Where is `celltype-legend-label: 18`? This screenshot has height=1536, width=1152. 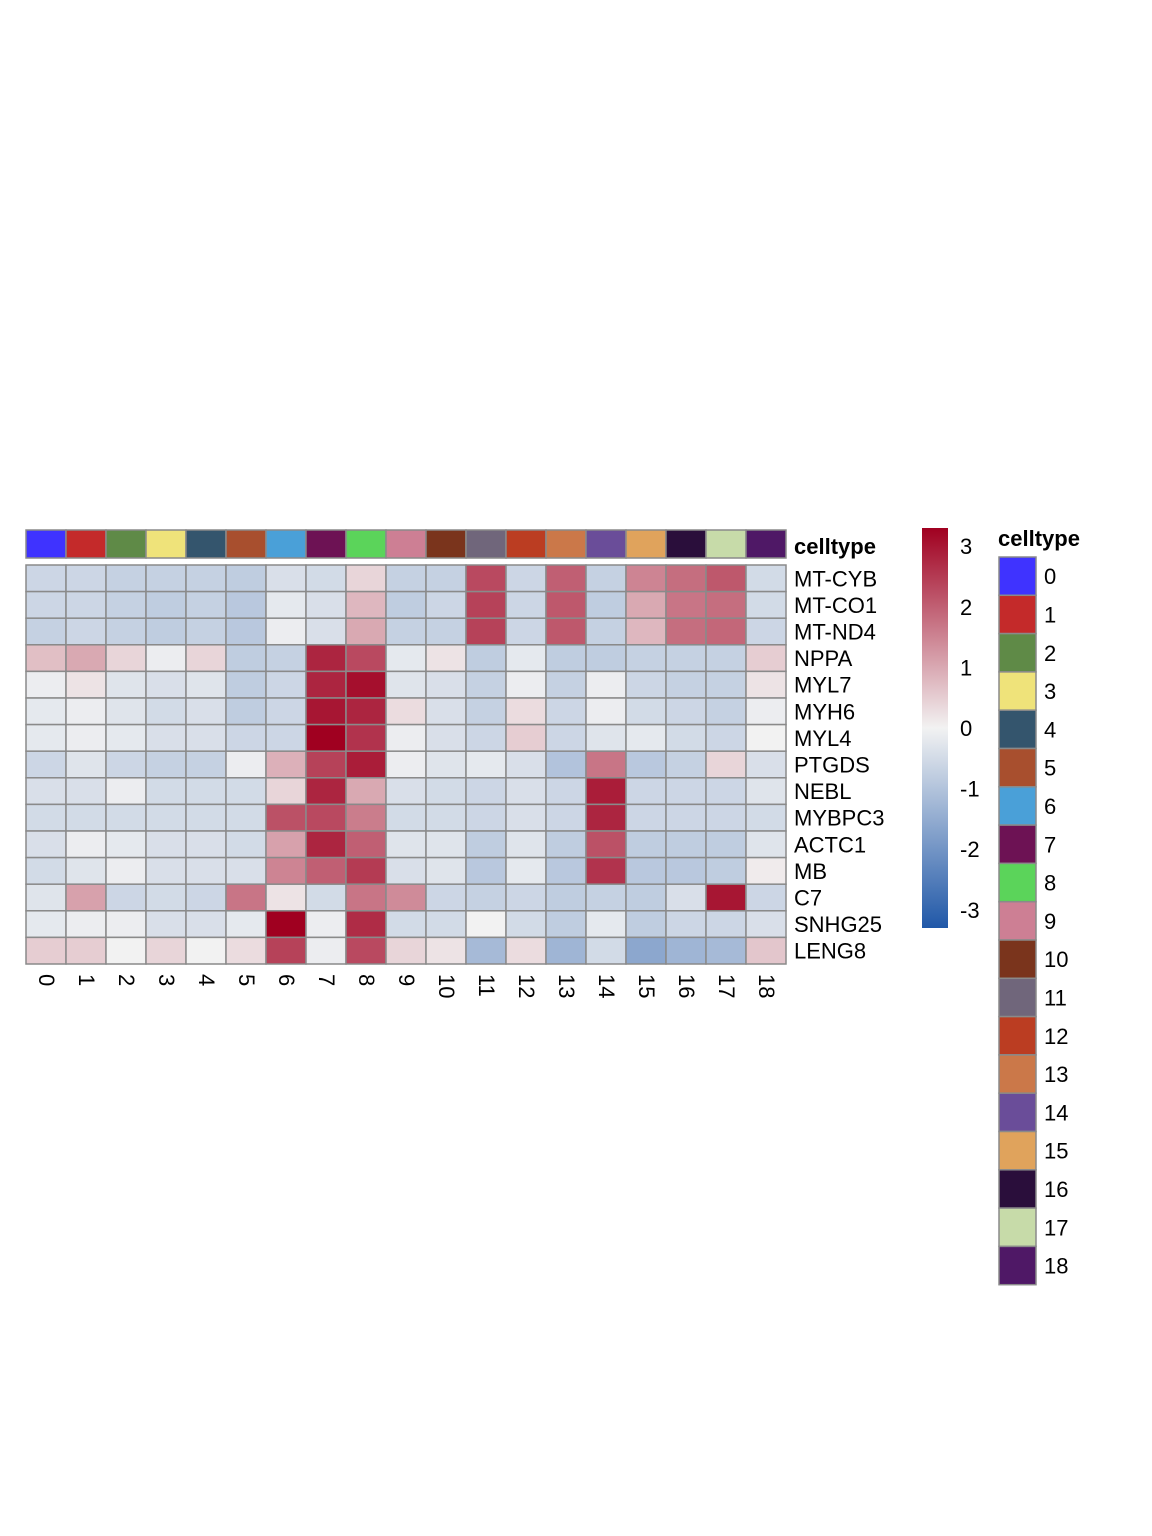 celltype-legend-label: 18 is located at coordinates (1056, 1266).